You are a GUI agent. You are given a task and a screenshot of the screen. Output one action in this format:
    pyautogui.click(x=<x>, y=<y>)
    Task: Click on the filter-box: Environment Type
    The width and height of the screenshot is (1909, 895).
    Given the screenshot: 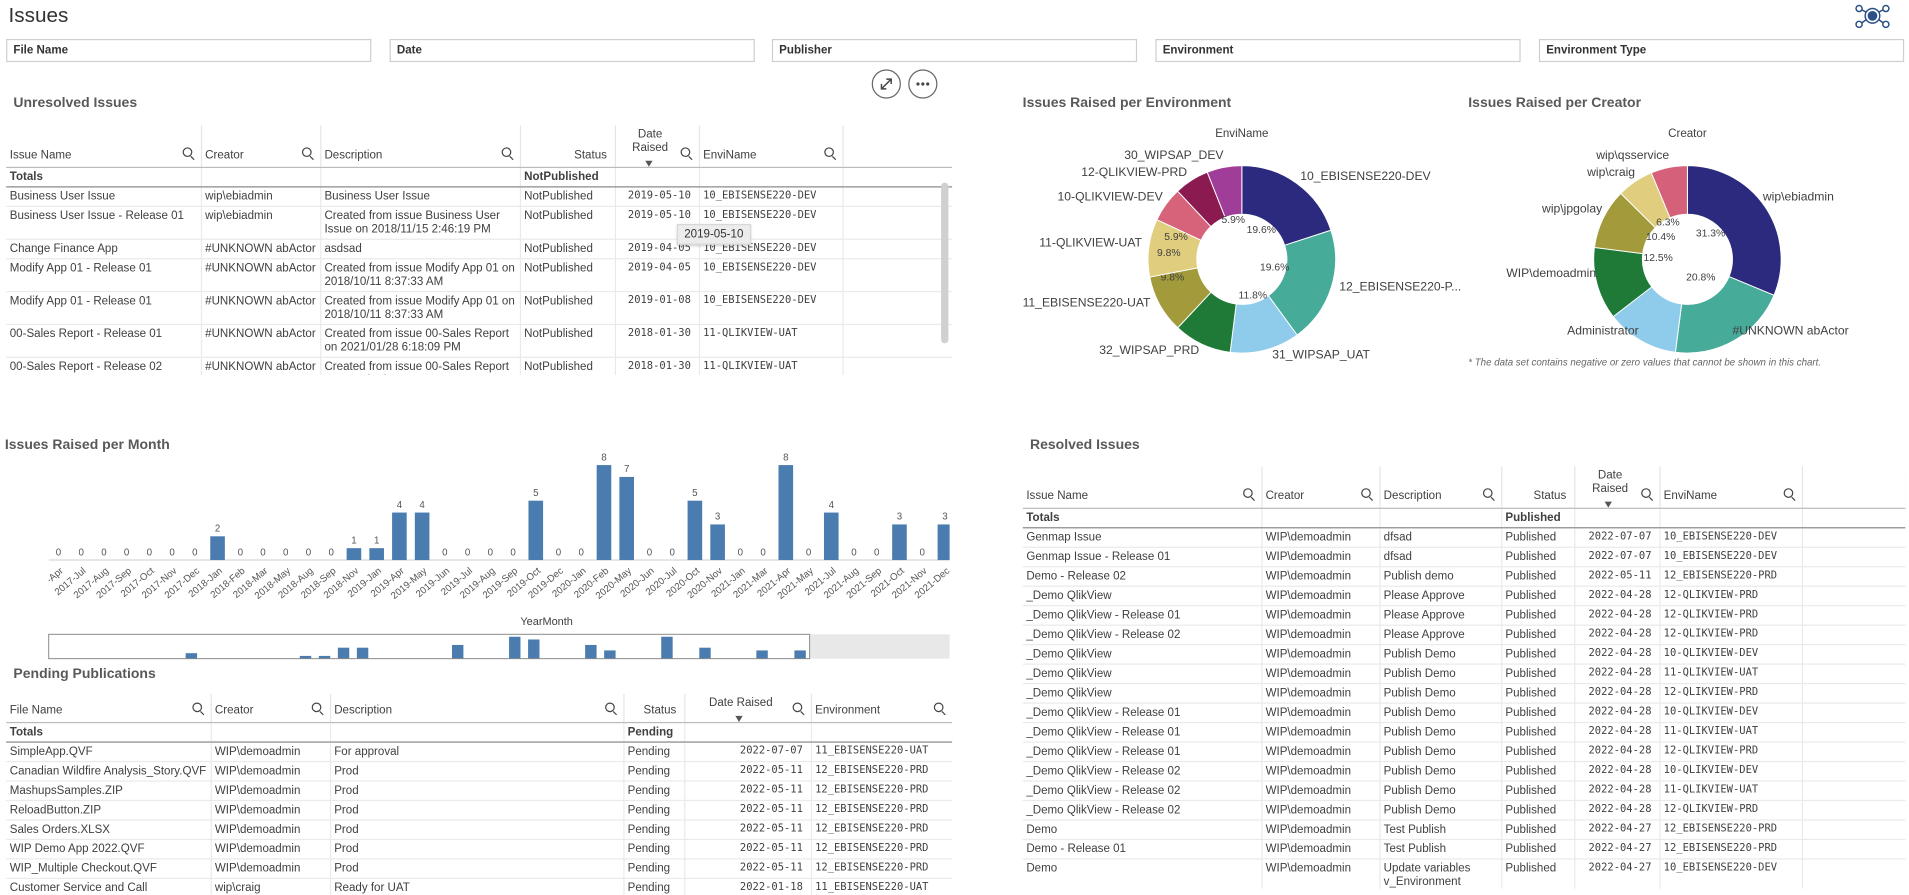 What is the action you would take?
    pyautogui.click(x=1721, y=50)
    